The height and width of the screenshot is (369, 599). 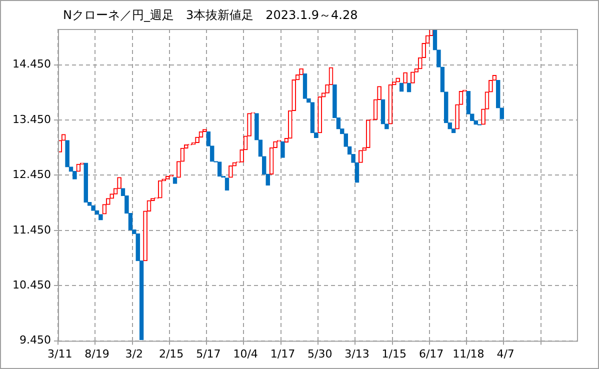 I want to click on y-tick-label: 14.450, so click(x=31, y=64).